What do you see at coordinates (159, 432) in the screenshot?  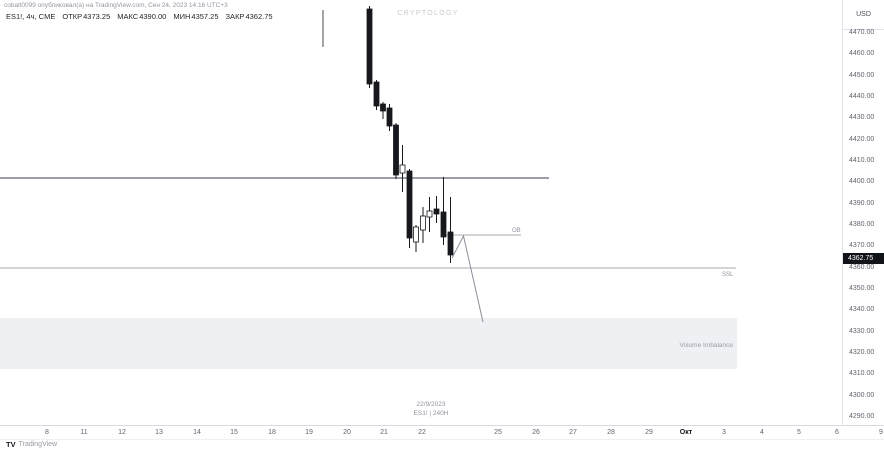 I see `time-axis-label: 13` at bounding box center [159, 432].